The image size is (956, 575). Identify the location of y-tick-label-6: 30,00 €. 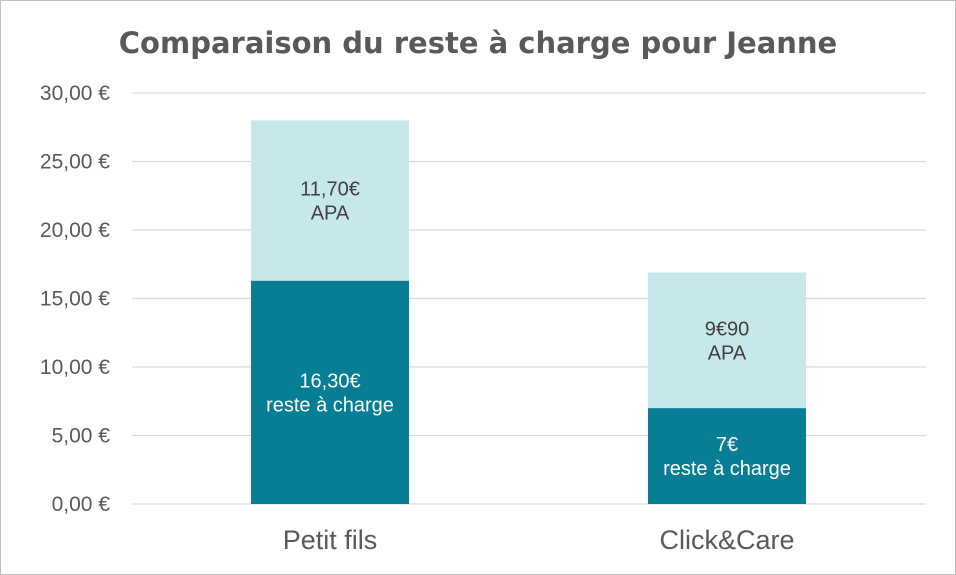
(75, 93).